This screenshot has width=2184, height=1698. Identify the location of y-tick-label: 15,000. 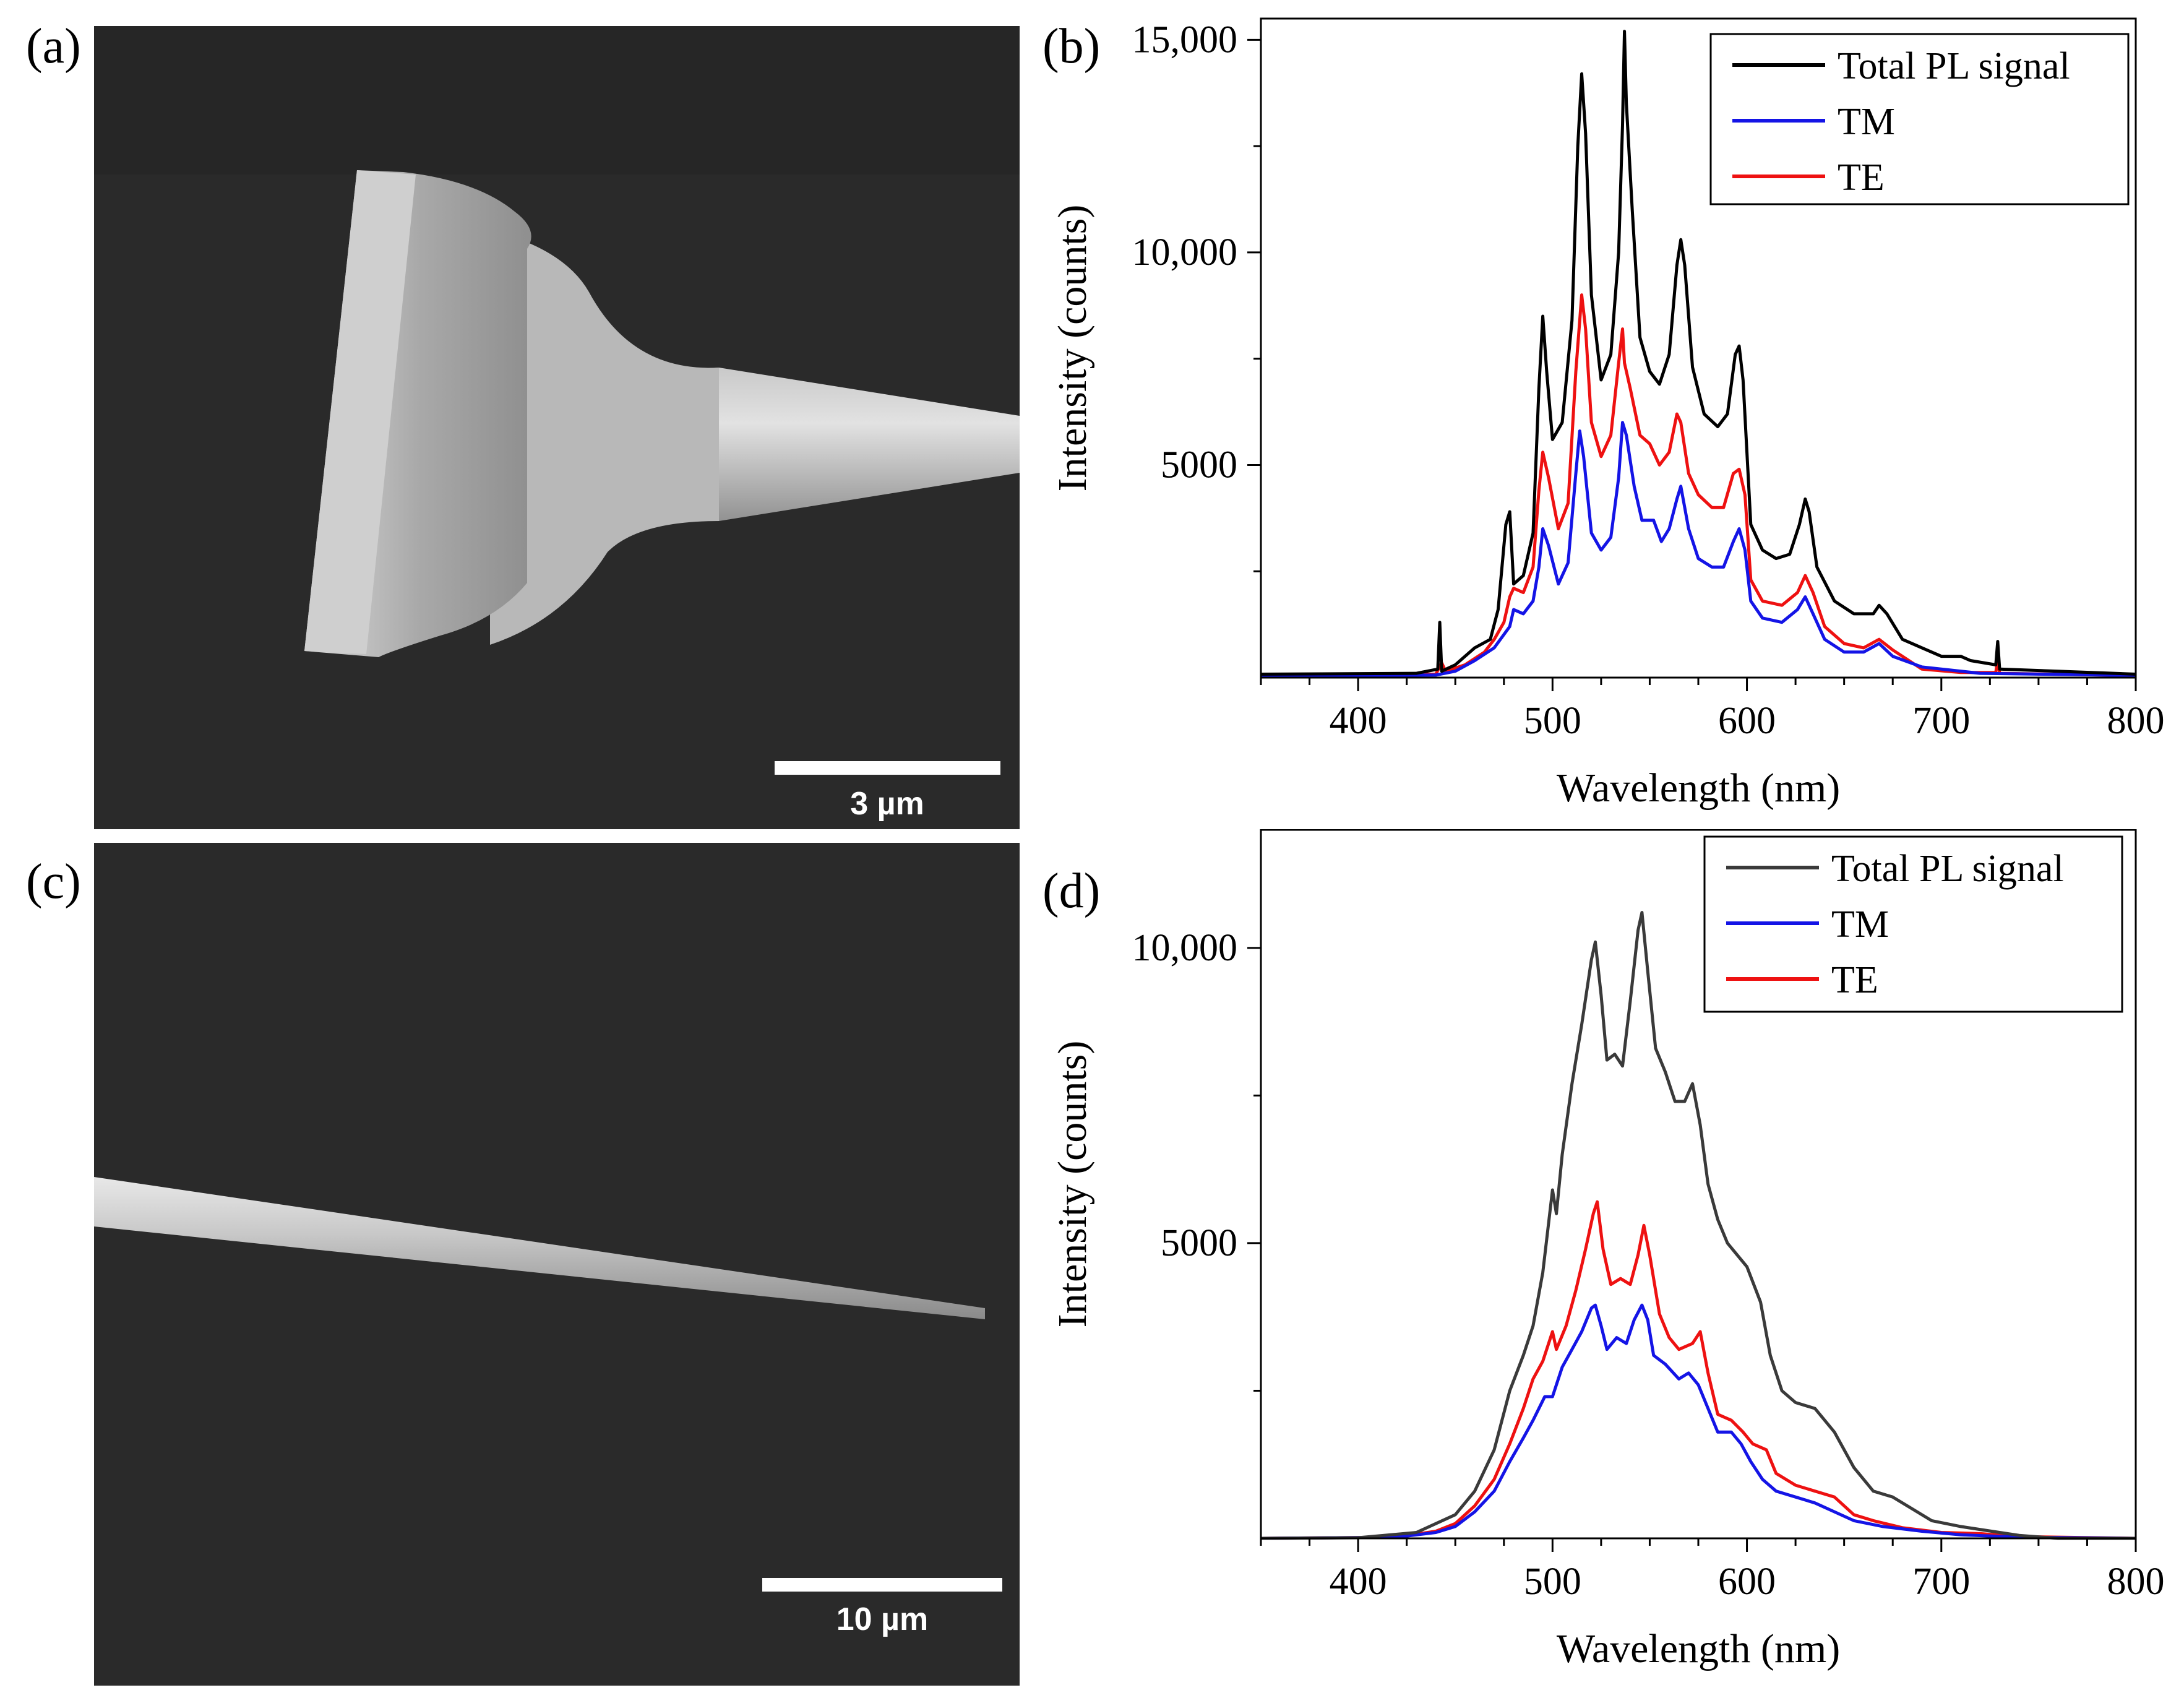
(1185, 40).